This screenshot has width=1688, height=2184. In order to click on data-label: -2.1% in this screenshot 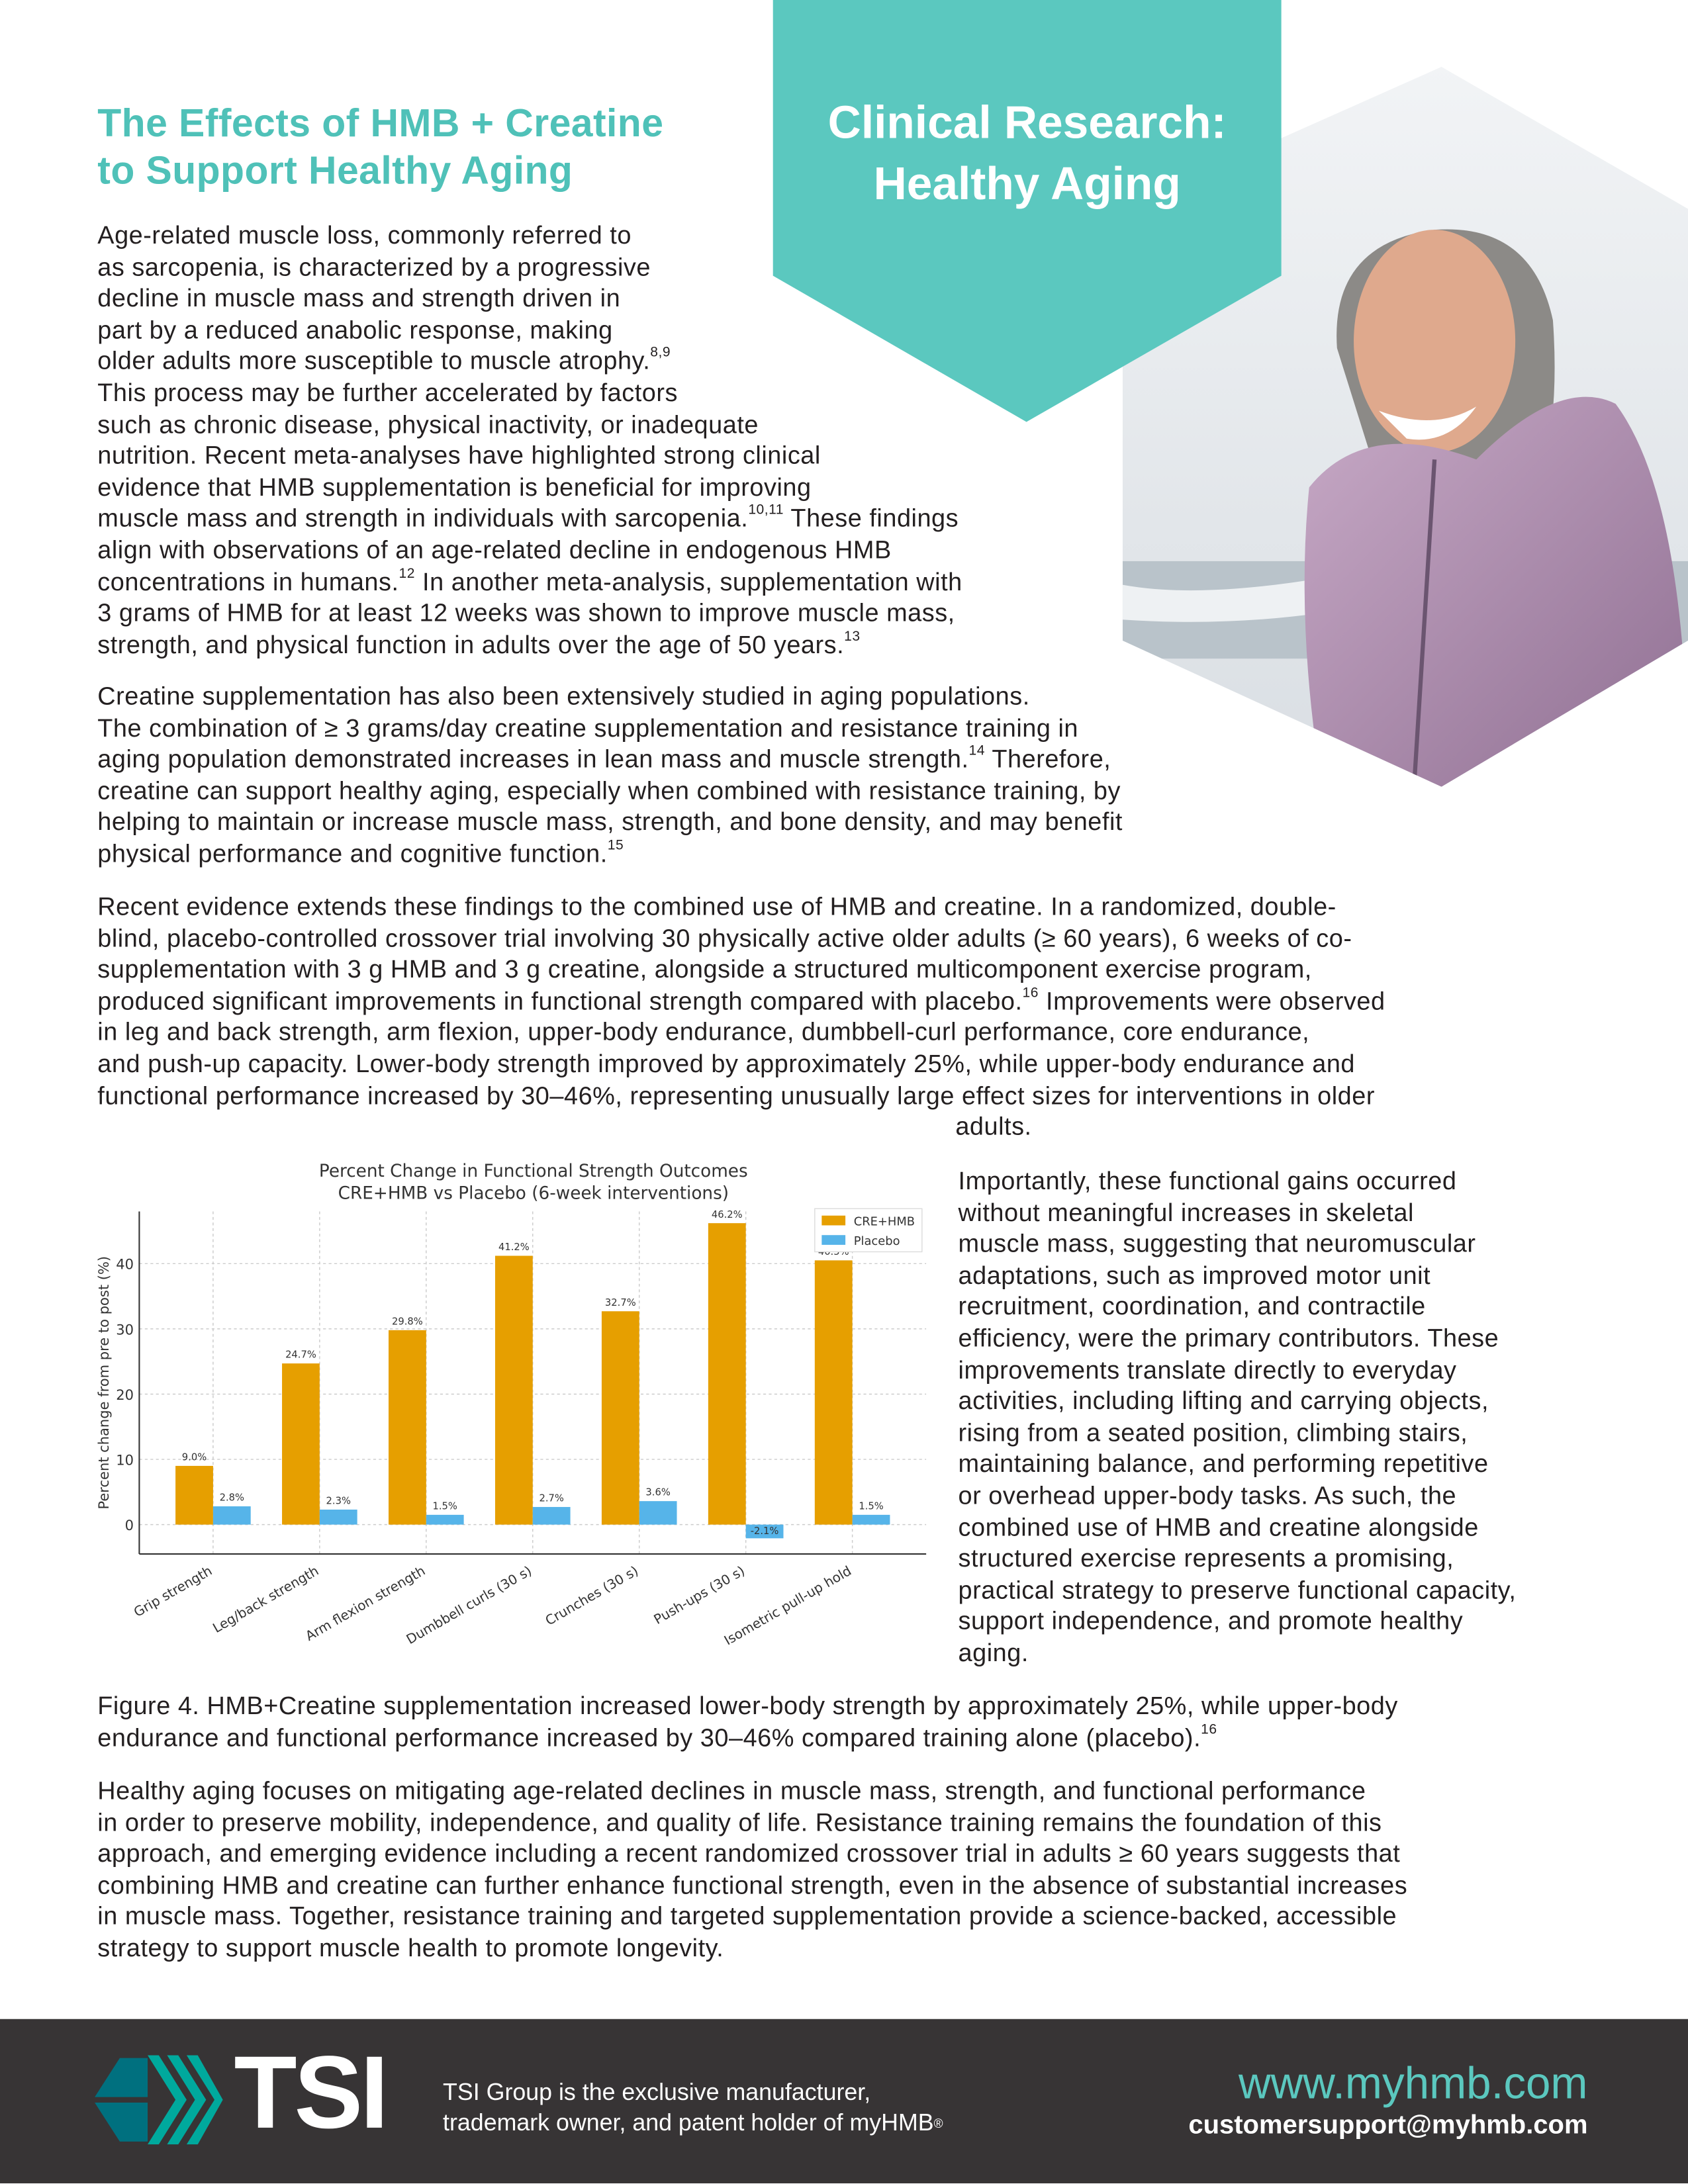, I will do `click(765, 1531)`.